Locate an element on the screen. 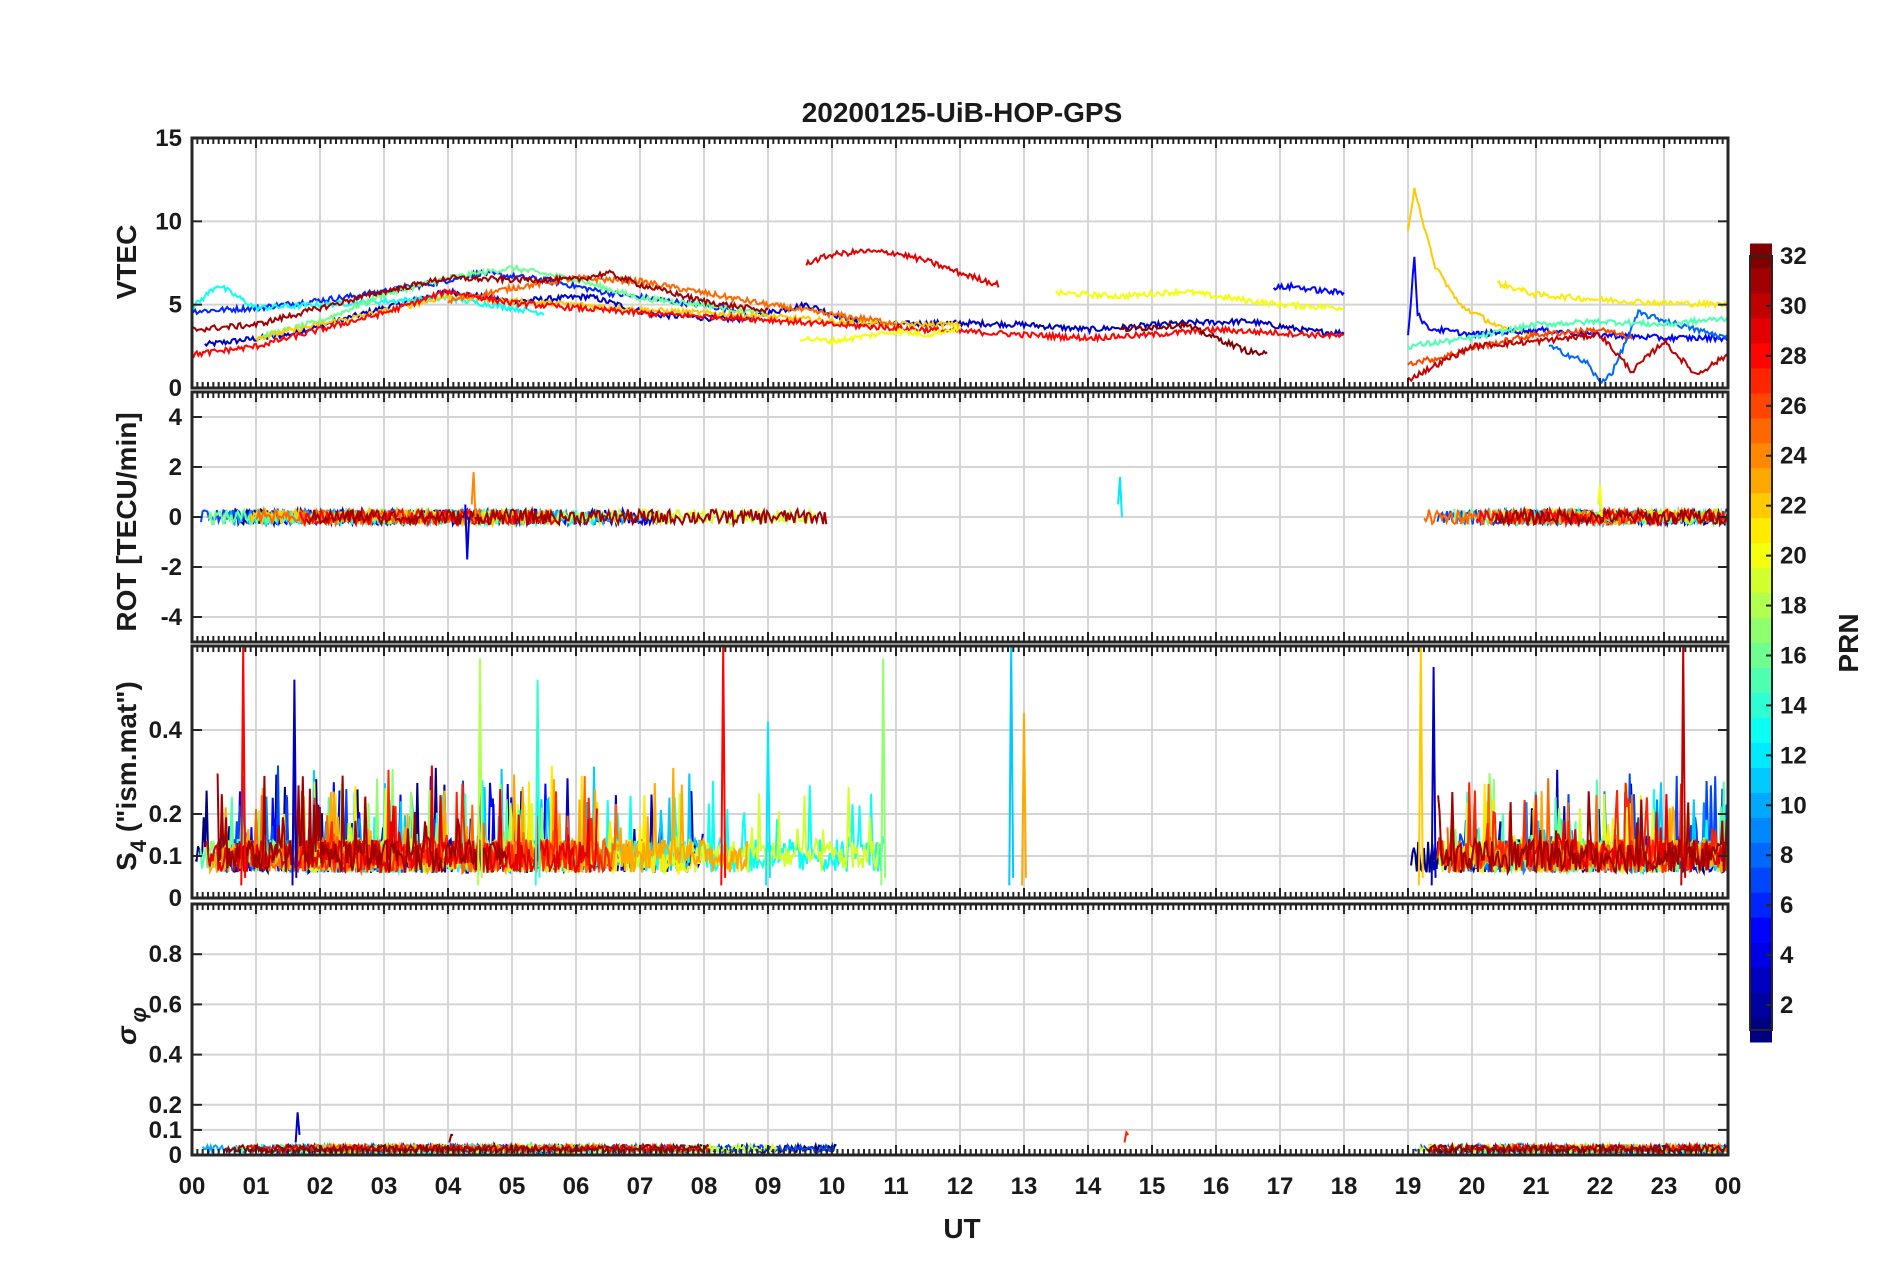  colorbar-tick-label: 8 is located at coordinates (1786, 855).